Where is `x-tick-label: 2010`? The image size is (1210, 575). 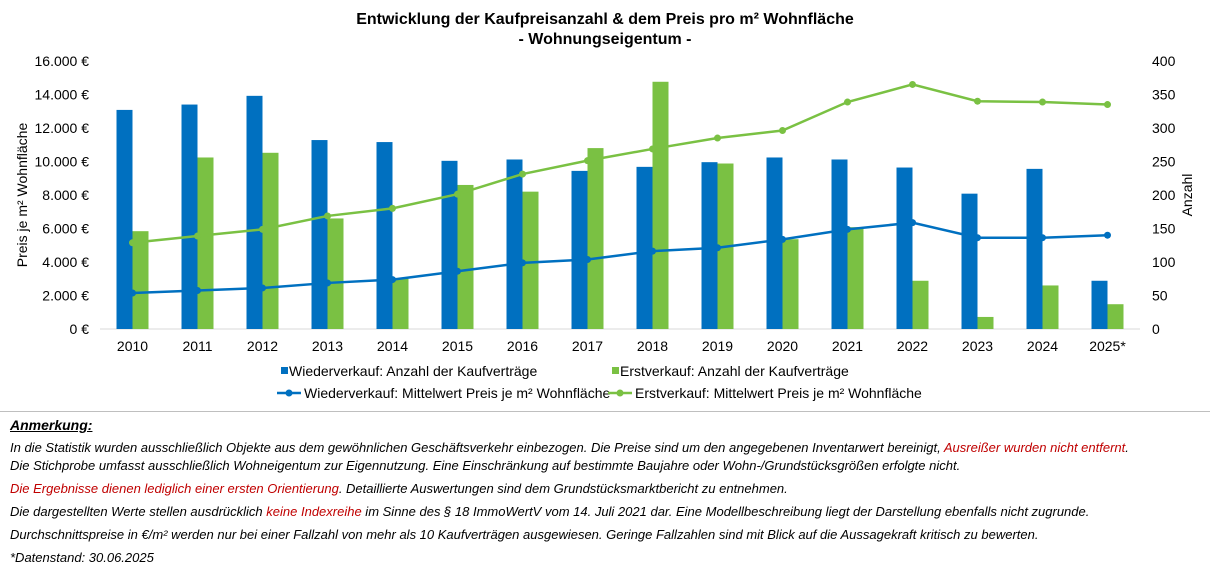
x-tick-label: 2010 is located at coordinates (132, 346).